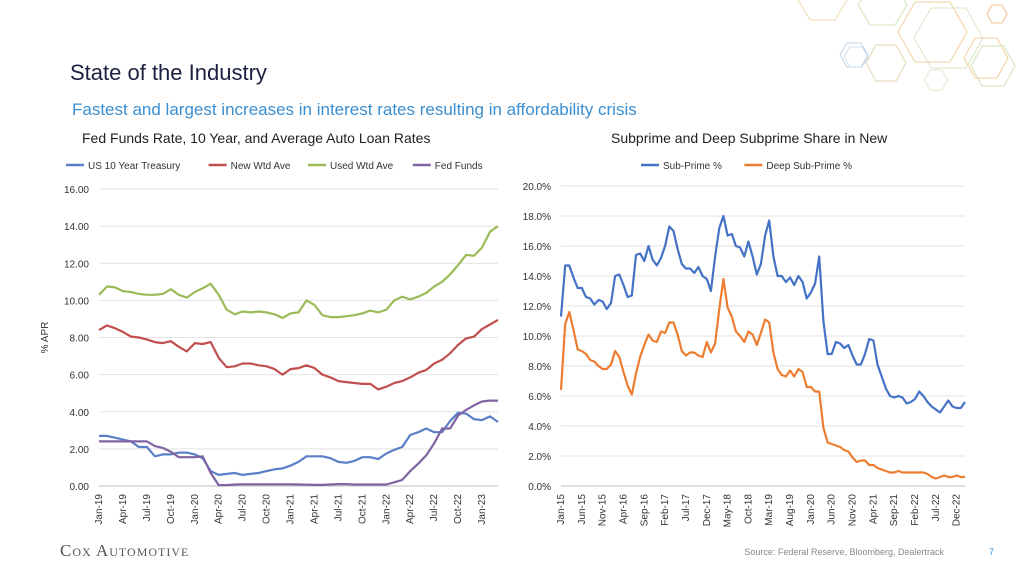  What do you see at coordinates (76, 301) in the screenshot?
I see `y-tick-label: 10.00` at bounding box center [76, 301].